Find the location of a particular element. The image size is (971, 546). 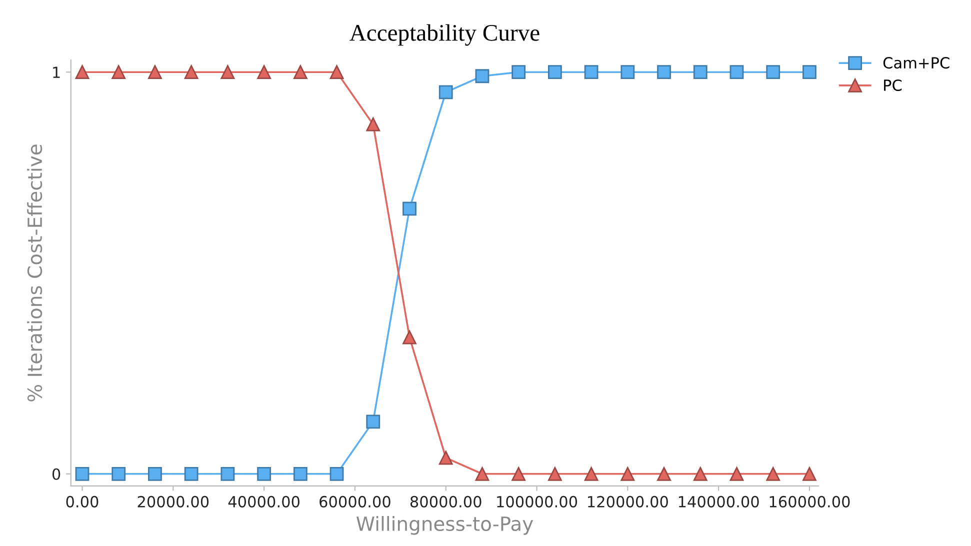

x-tick-label: 100000.00 is located at coordinates (537, 502).